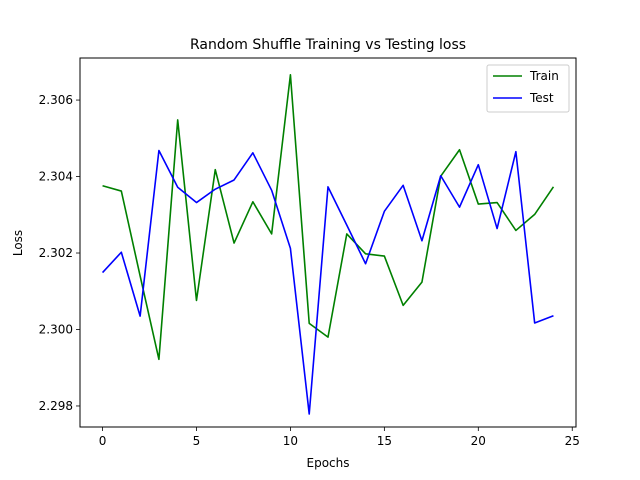  I want to click on legend-label-train: Train, so click(544, 76).